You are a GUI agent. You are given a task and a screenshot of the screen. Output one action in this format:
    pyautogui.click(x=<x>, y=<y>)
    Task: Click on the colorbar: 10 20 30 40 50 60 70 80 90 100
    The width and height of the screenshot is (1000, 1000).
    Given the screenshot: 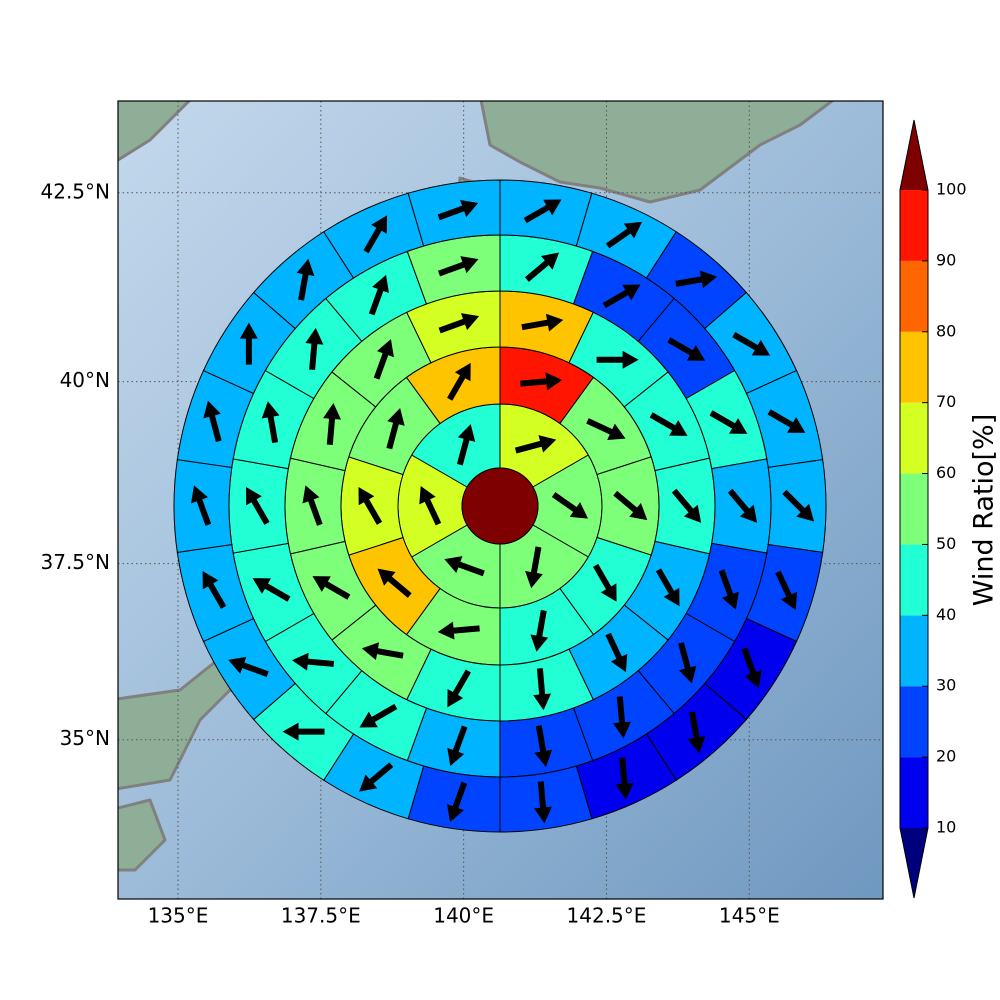 What is the action you would take?
    pyautogui.click(x=933, y=509)
    